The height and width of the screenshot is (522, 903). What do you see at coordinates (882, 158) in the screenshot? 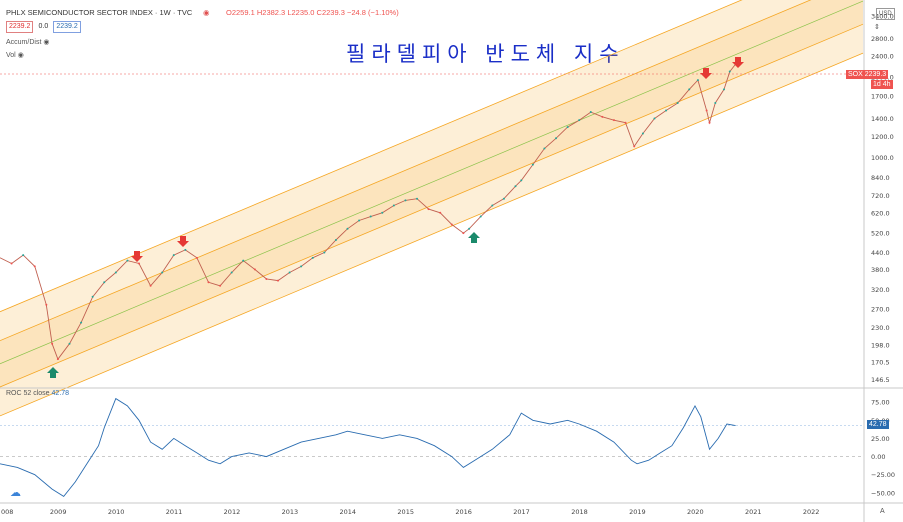
I see `price-axis-label: 1000.0` at bounding box center [882, 158].